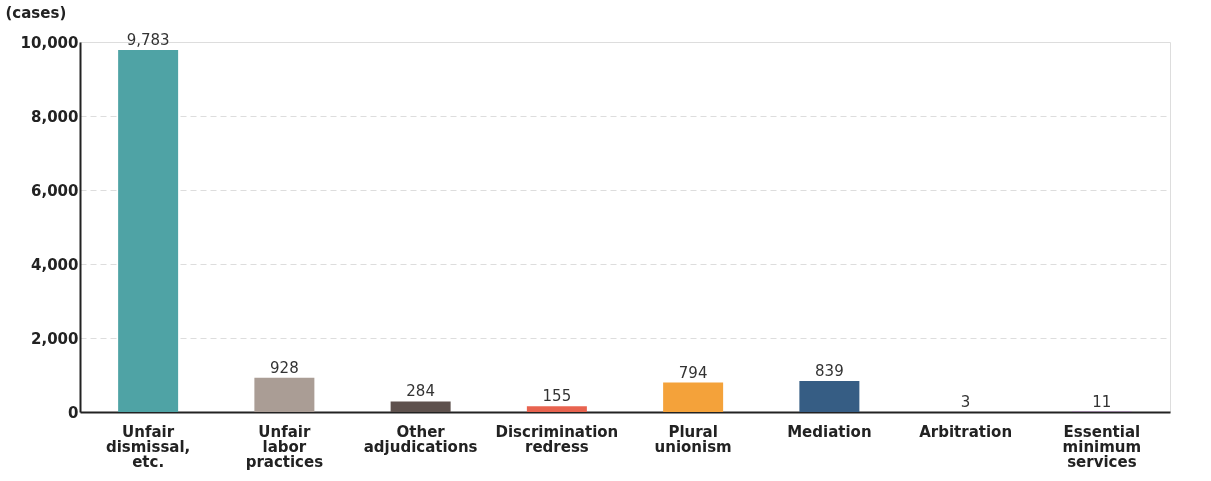 The height and width of the screenshot is (481, 1211). I want to click on data-label: 11, so click(1102, 401).